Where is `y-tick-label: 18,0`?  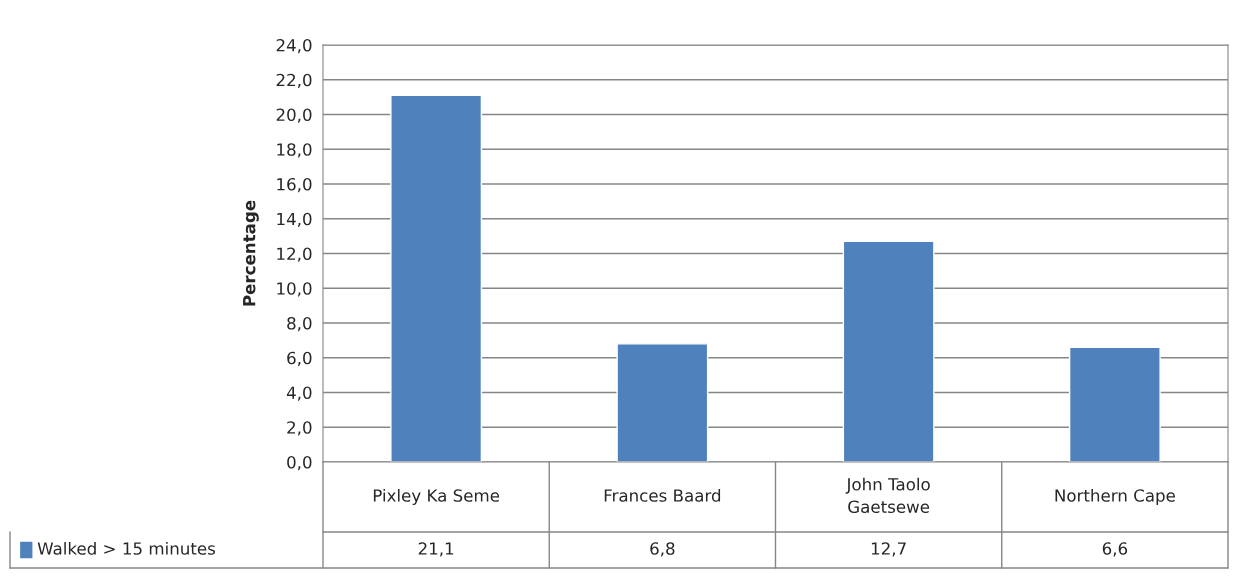
y-tick-label: 18,0 is located at coordinates (294, 150).